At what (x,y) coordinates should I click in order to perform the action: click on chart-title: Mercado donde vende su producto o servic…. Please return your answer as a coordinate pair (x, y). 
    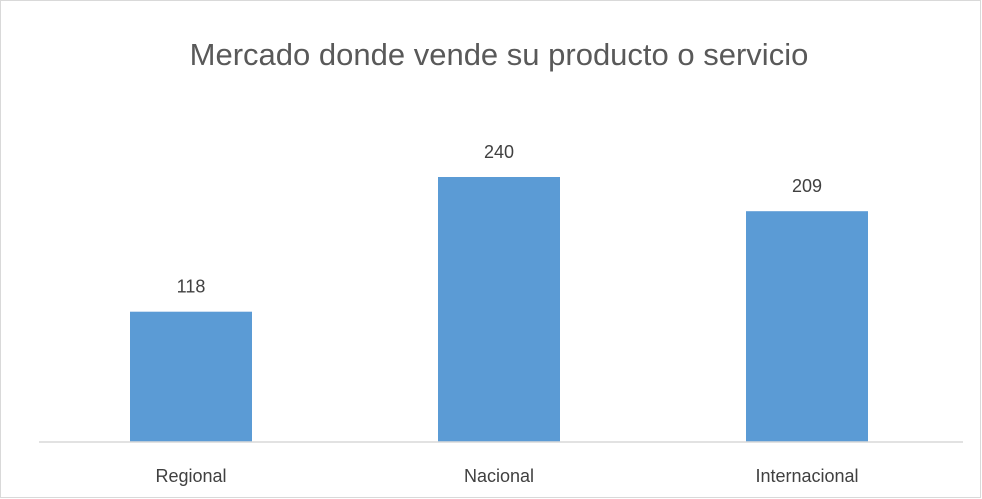
    Looking at the image, I should click on (499, 54).